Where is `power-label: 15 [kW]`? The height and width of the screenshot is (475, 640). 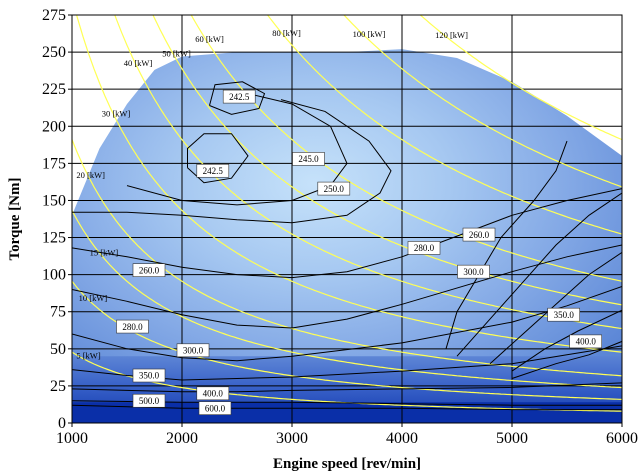
power-label: 15 [kW] is located at coordinates (104, 252).